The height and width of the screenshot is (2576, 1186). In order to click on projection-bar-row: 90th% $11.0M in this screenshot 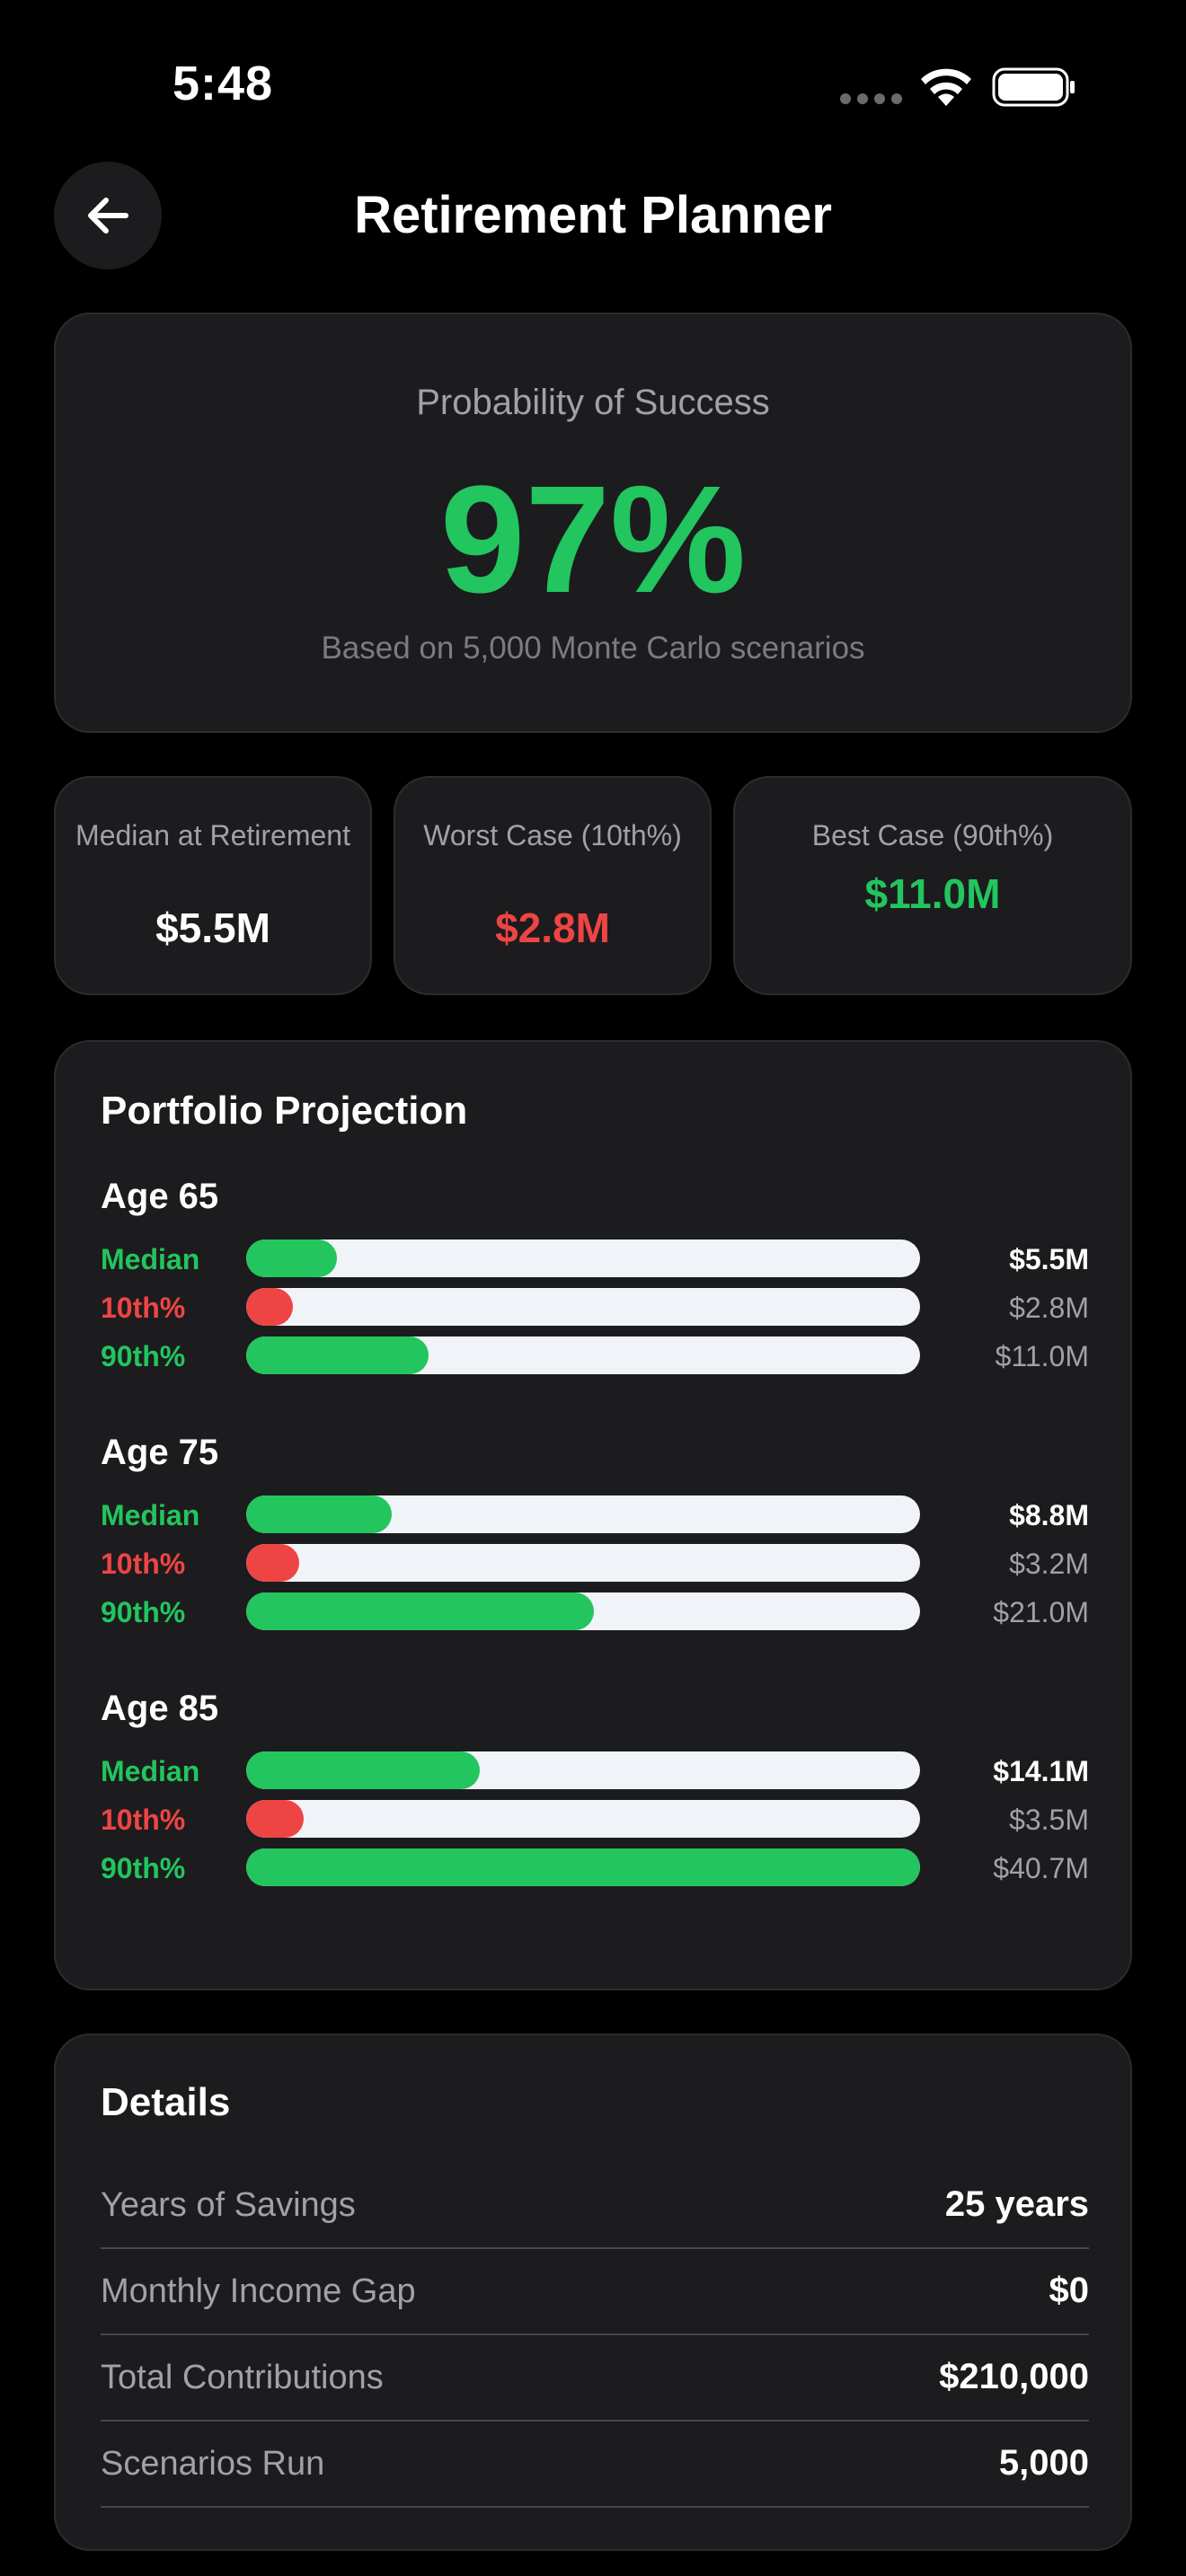, I will do `click(595, 1356)`.